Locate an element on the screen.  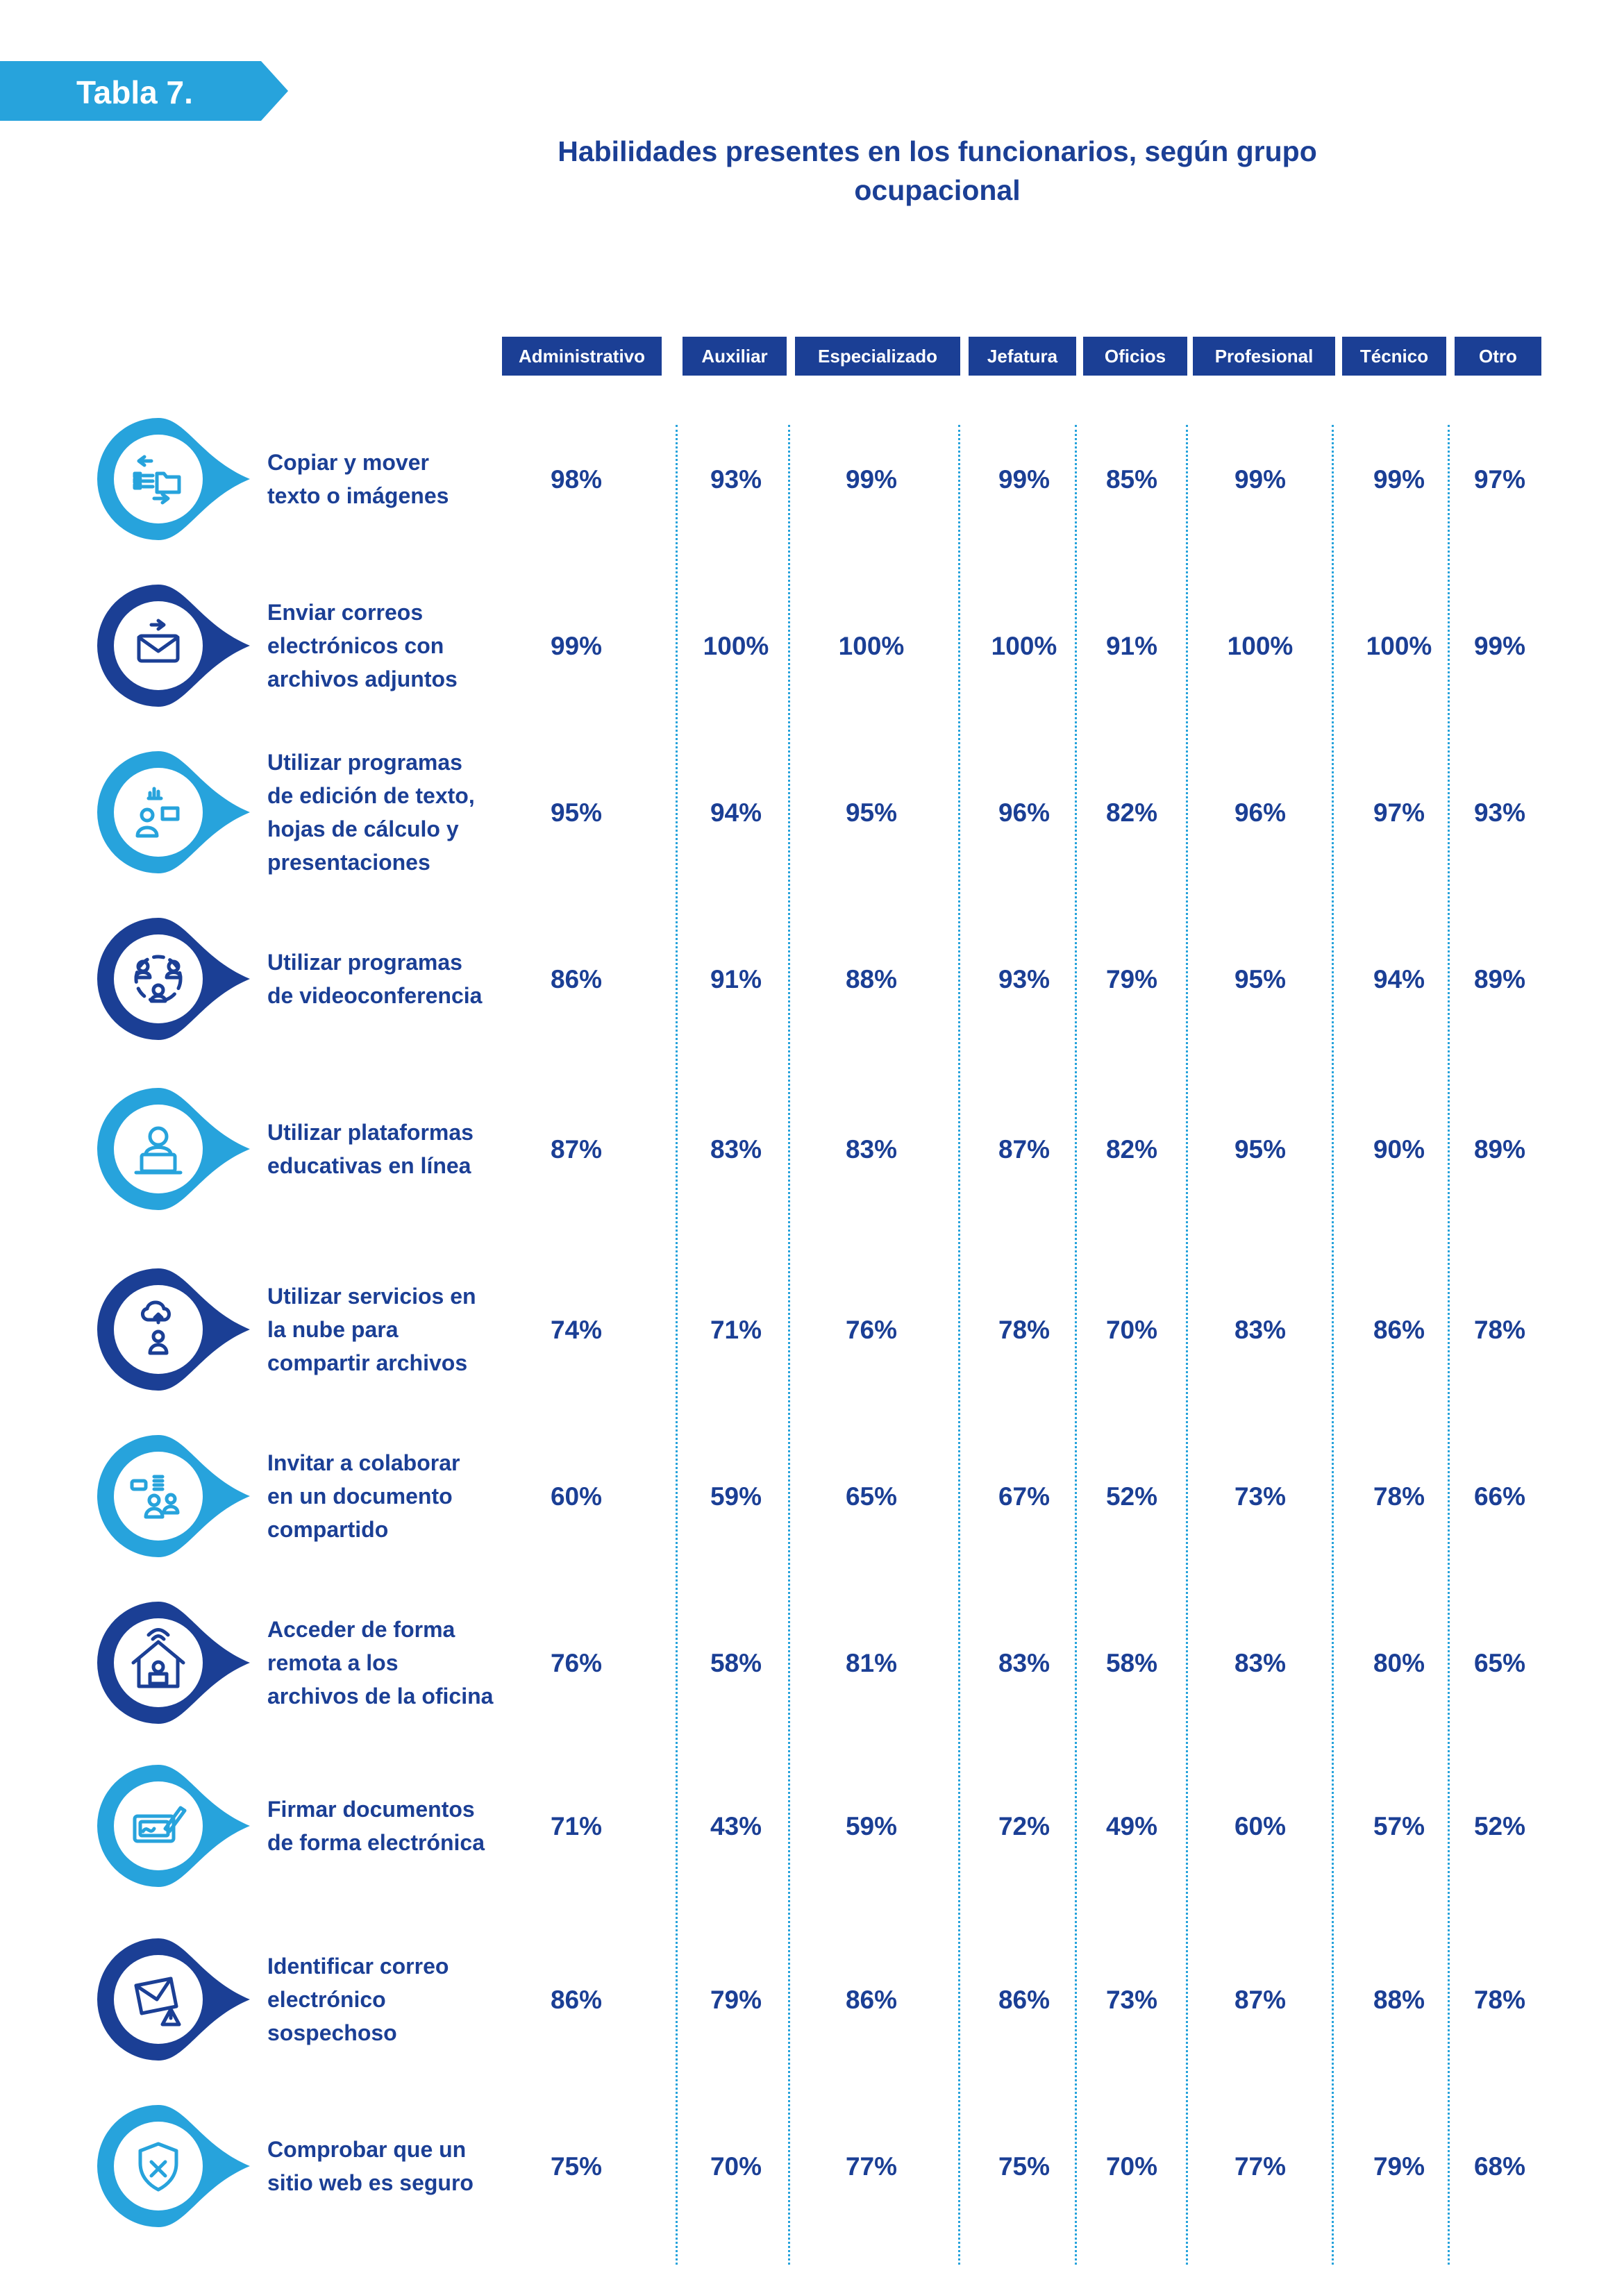
skill-label-line: en un documento is located at coordinates (360, 1497).